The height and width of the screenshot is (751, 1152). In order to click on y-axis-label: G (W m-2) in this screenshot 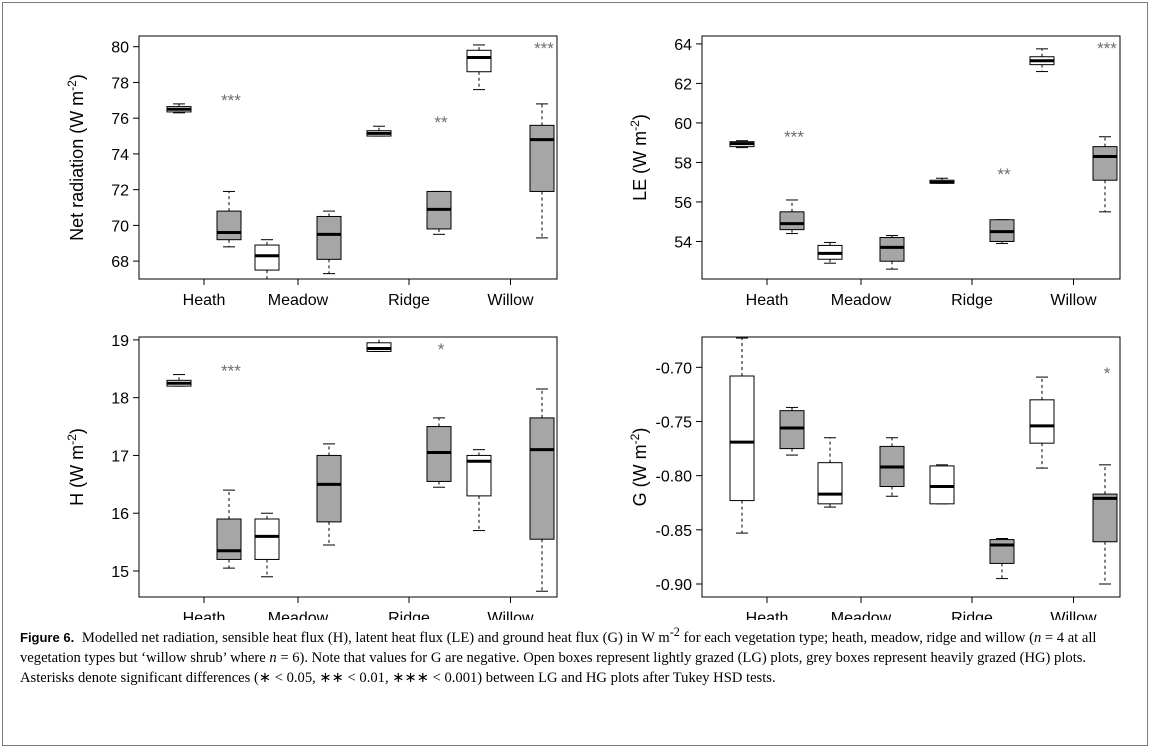, I will do `click(639, 467)`.